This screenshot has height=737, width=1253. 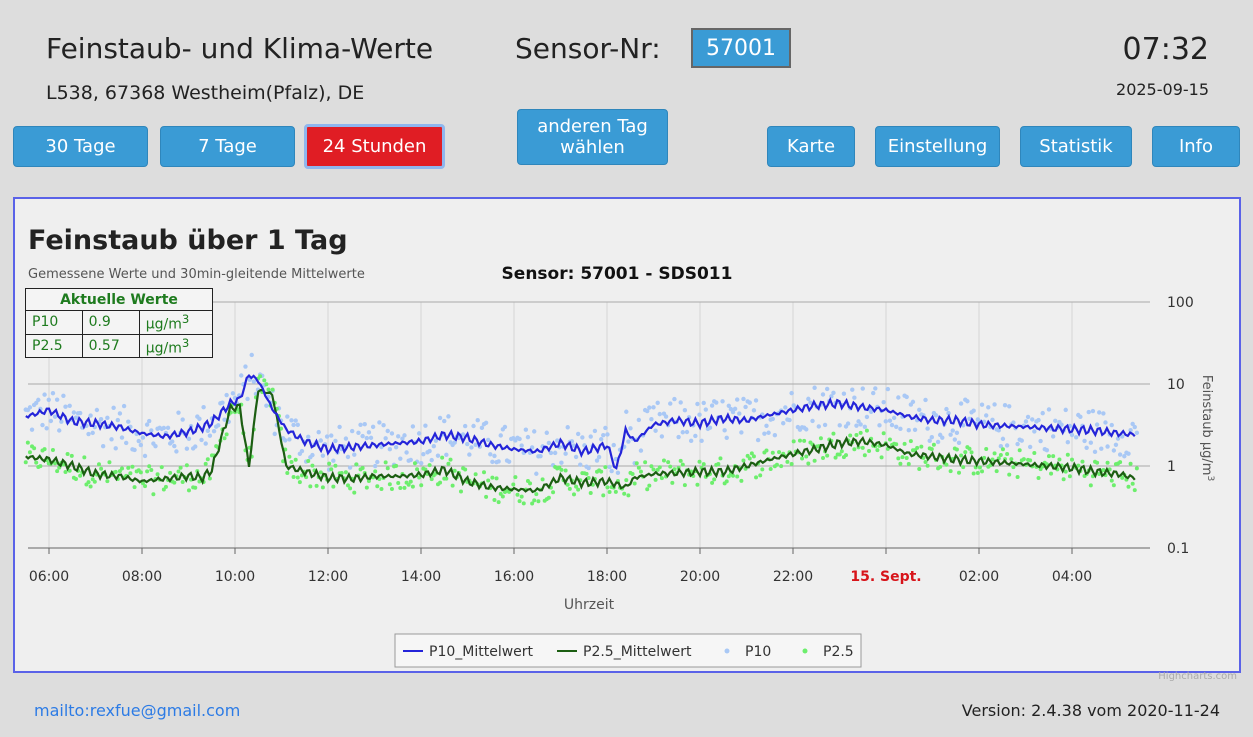 What do you see at coordinates (937, 146) in the screenshot?
I see `settings-button: Einstellung` at bounding box center [937, 146].